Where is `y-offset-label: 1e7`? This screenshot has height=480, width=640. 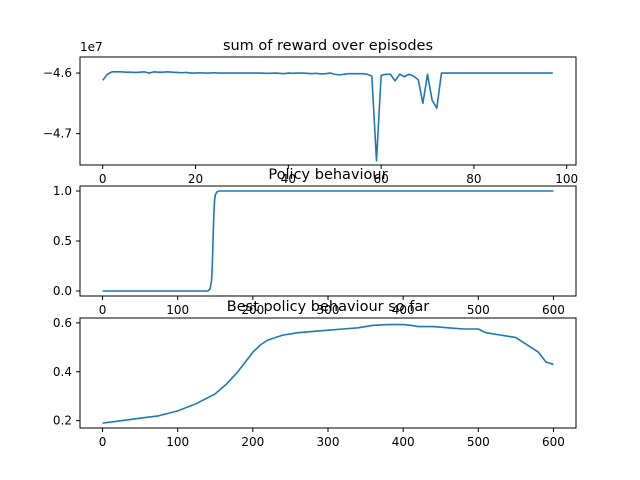 y-offset-label: 1e7 is located at coordinates (91, 47).